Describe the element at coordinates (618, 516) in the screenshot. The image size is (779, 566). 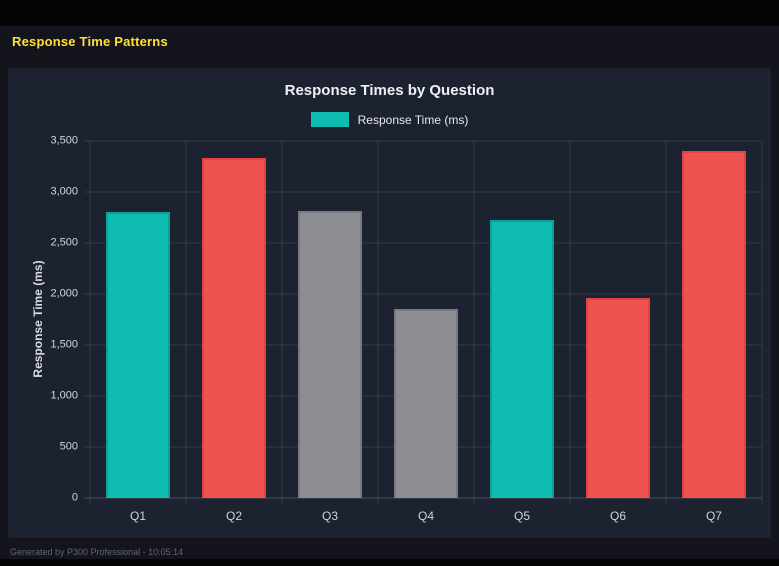
I see `x-tick-label: Q6` at that location.